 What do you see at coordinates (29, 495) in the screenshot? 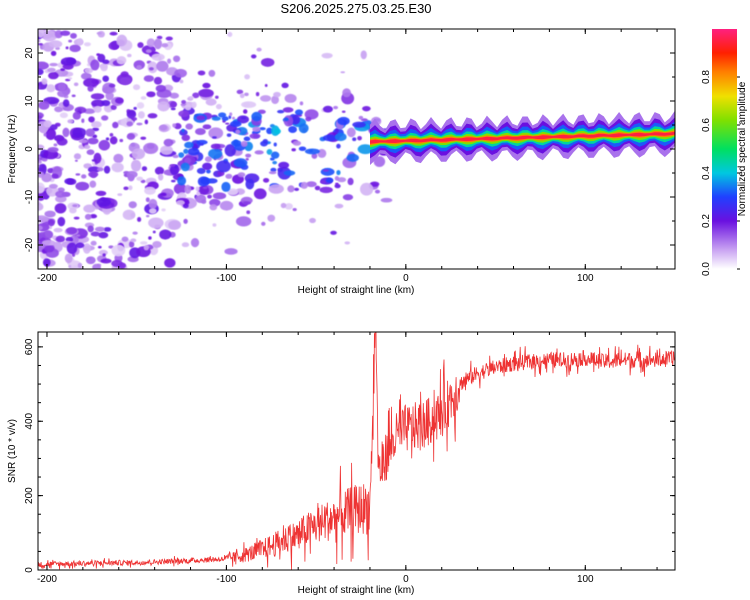
I see `y-tick-label: 200` at bounding box center [29, 495].